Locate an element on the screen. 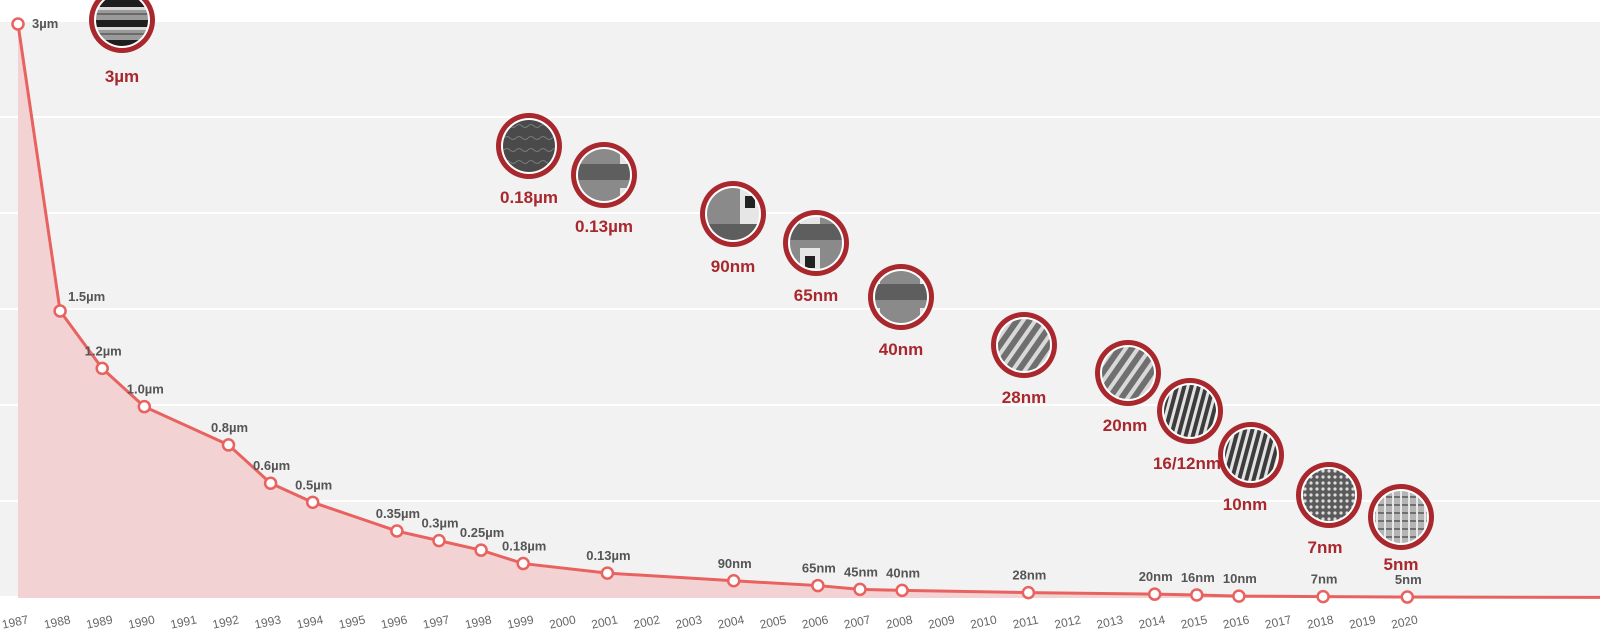 This screenshot has width=1600, height=643. point-value-label: 0.25µm is located at coordinates (482, 532).